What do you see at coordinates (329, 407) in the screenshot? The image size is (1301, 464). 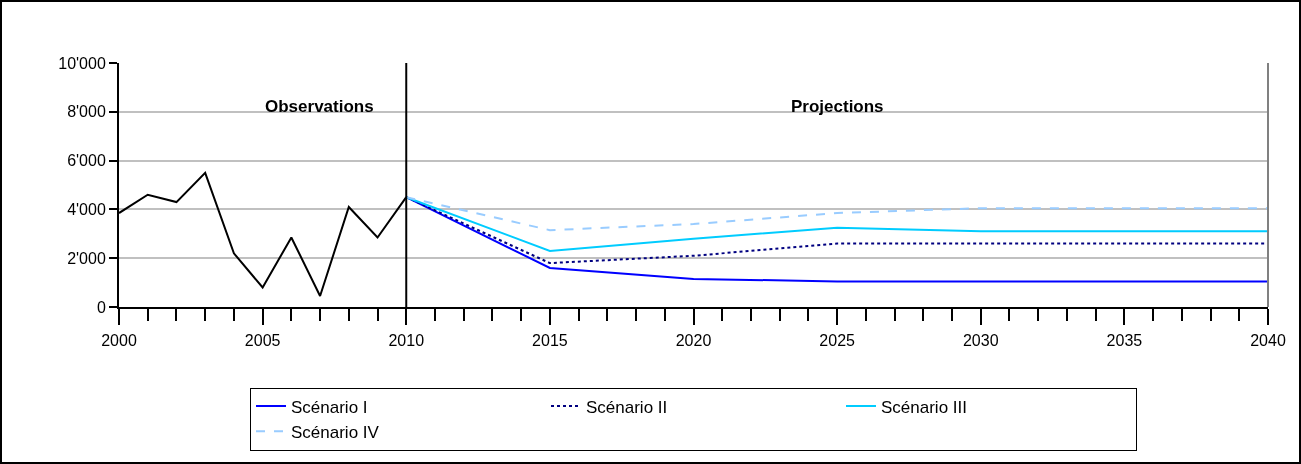 I see `legend-label: Scénario I` at bounding box center [329, 407].